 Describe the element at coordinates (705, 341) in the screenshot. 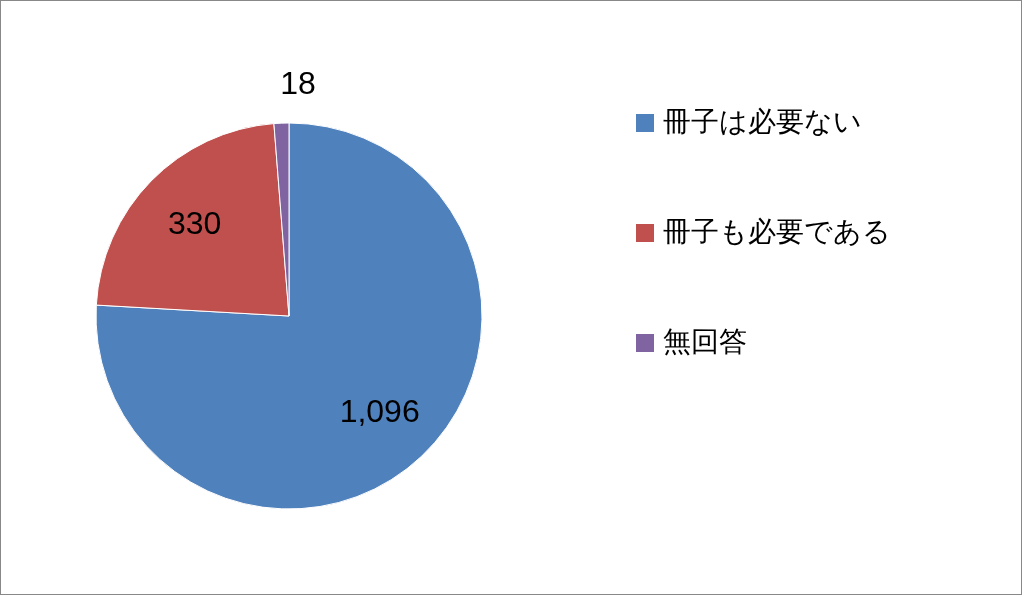

I see `legend-label: 無回答` at that location.